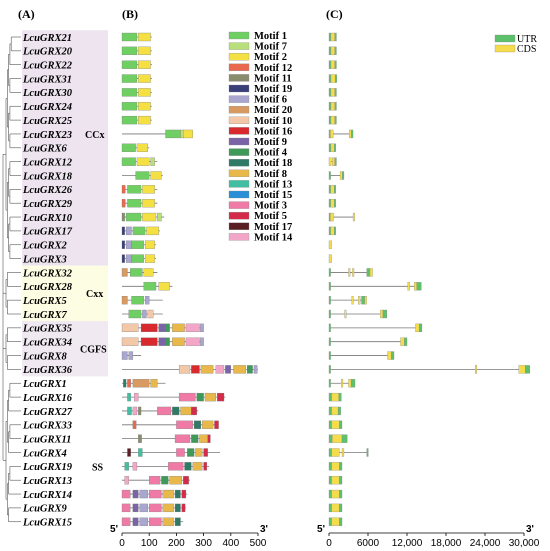  What do you see at coordinates (257, 100) in the screenshot?
I see `motif-legend-item: Motif 6` at bounding box center [257, 100].